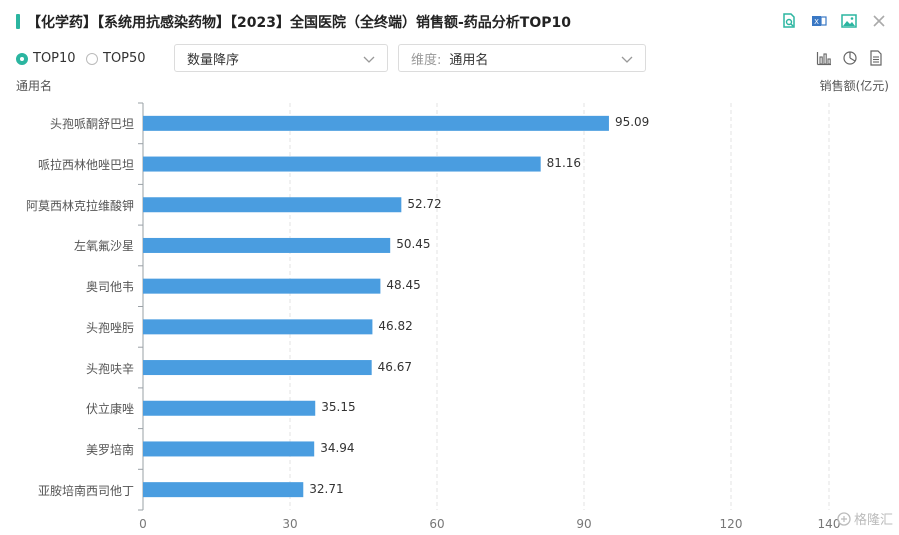 This screenshot has width=899, height=535. What do you see at coordinates (876, 58) in the screenshot?
I see `table-doc-icon` at bounding box center [876, 58].